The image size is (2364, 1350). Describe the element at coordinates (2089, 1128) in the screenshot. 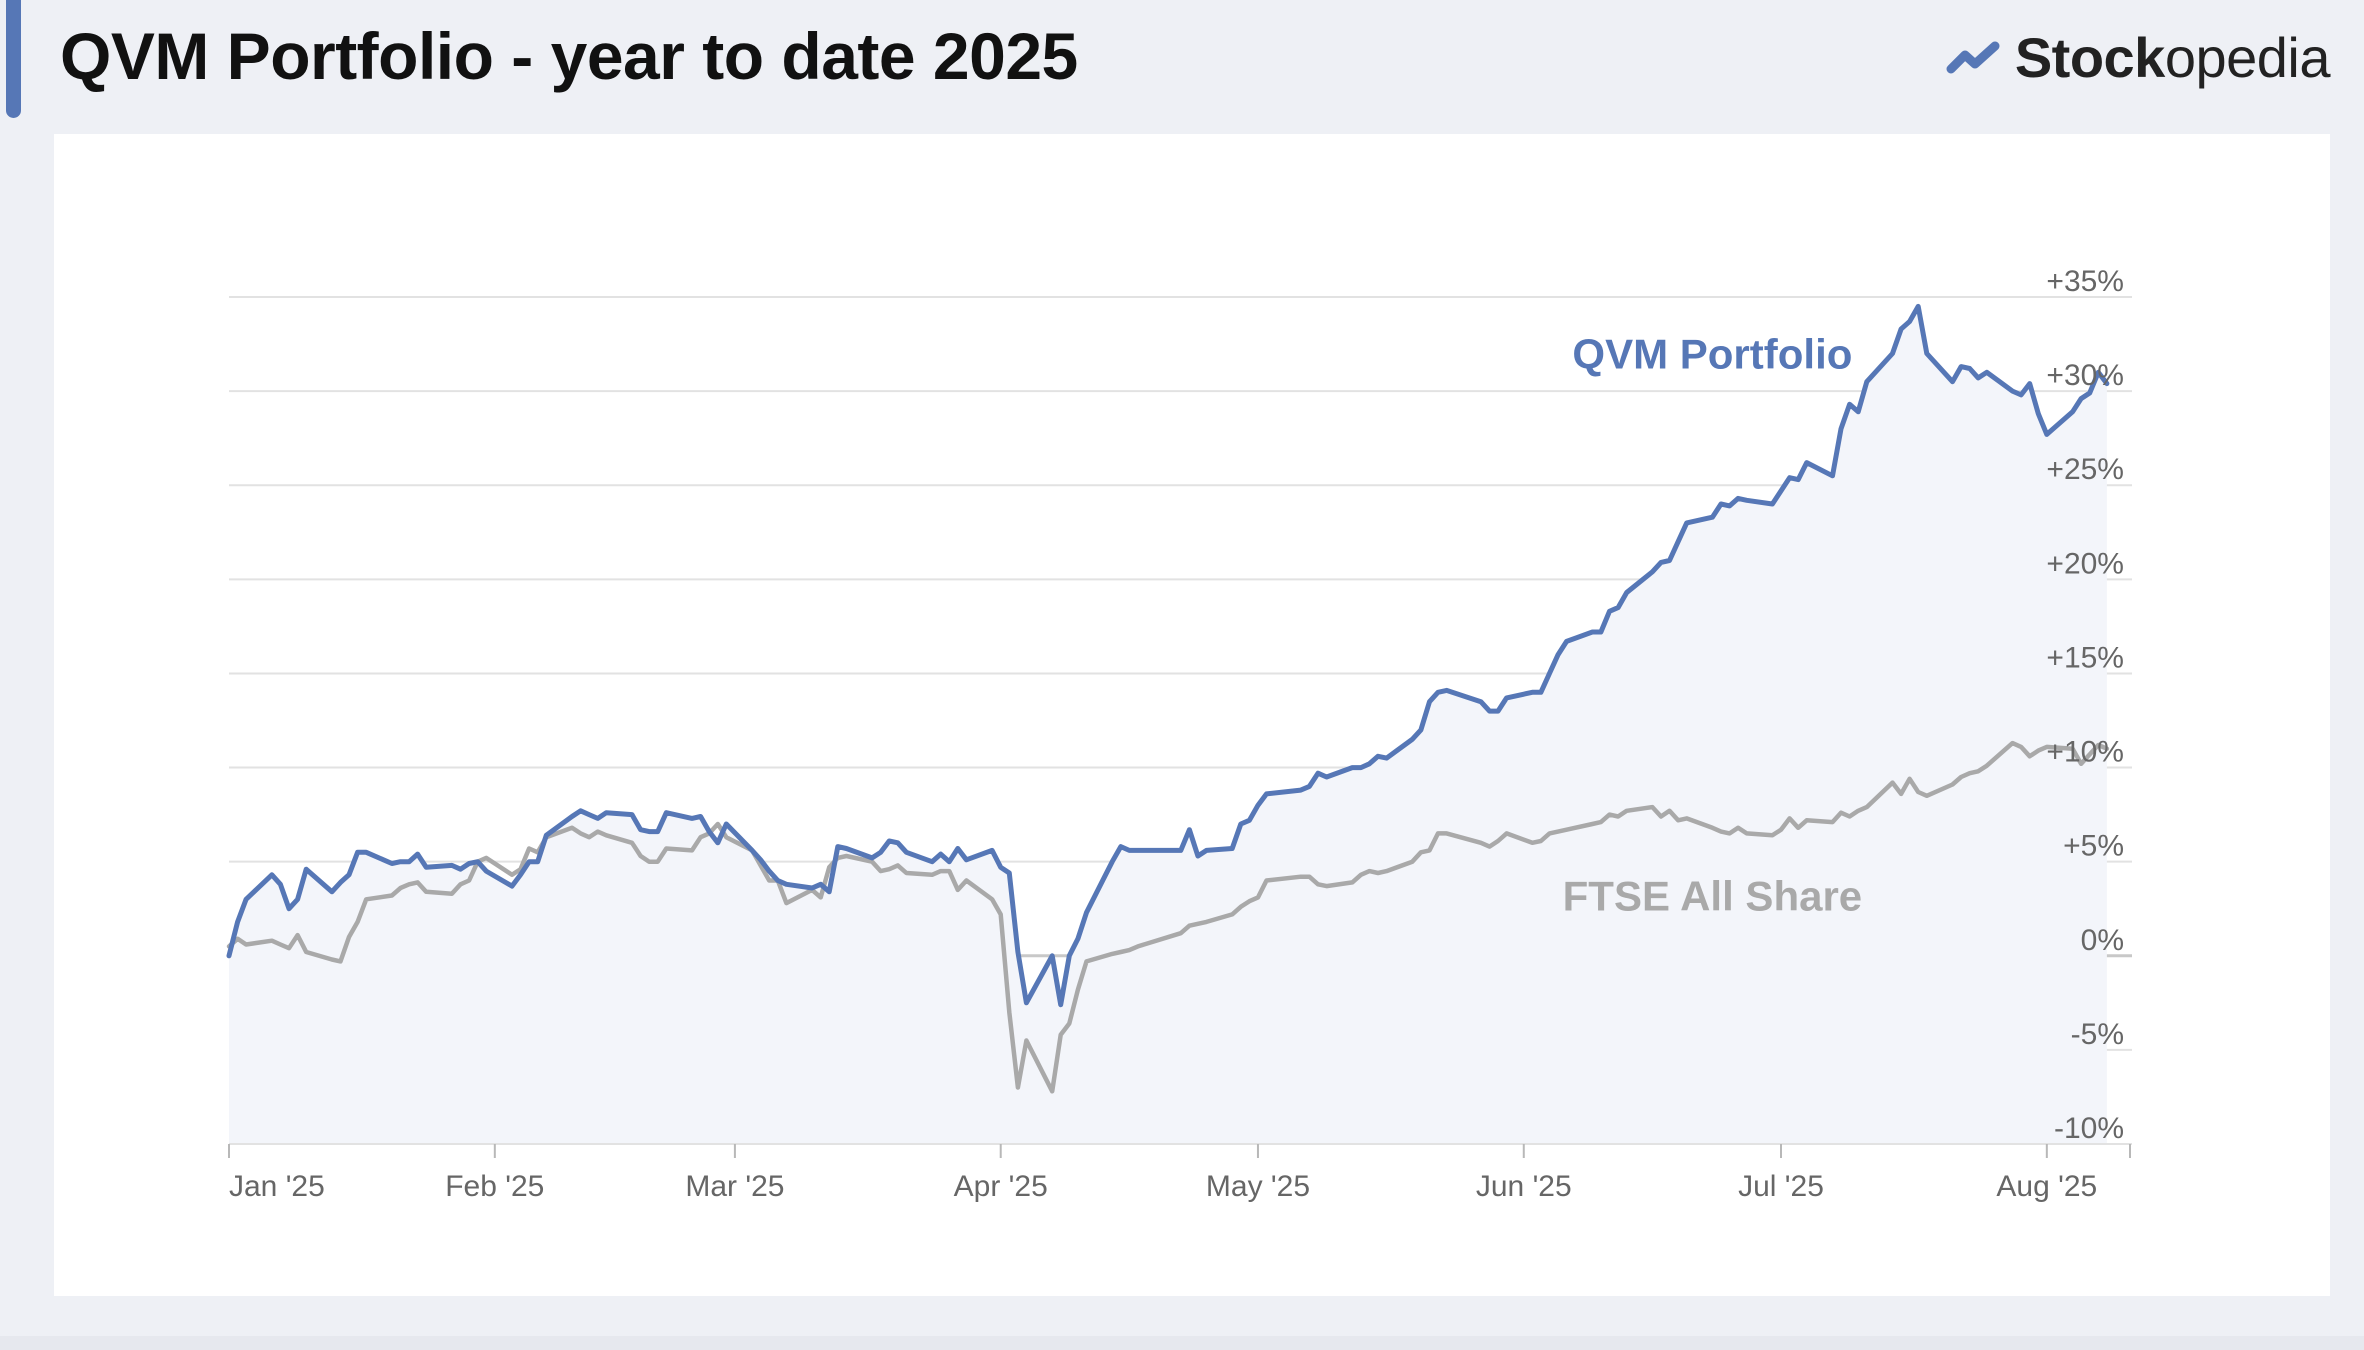

I see `y-tick-label: -10%` at that location.